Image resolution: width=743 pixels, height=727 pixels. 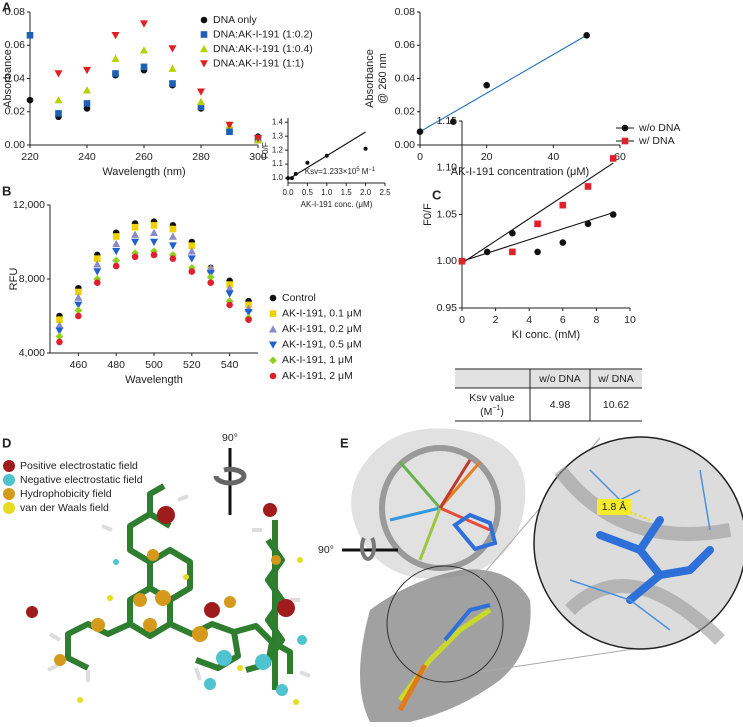 What do you see at coordinates (366, 192) in the screenshot?
I see `x-tick-label: 2.0` at bounding box center [366, 192].